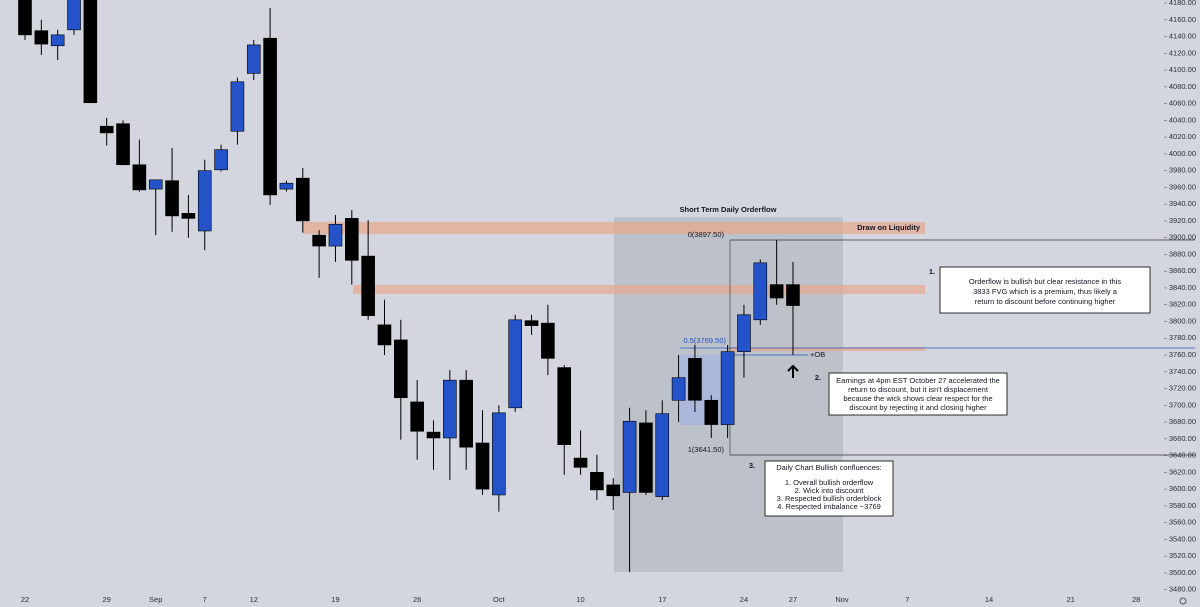 This screenshot has height=607, width=1200. What do you see at coordinates (1182, 103) in the screenshot?
I see `y-tick-label: 4060.00` at bounding box center [1182, 103].